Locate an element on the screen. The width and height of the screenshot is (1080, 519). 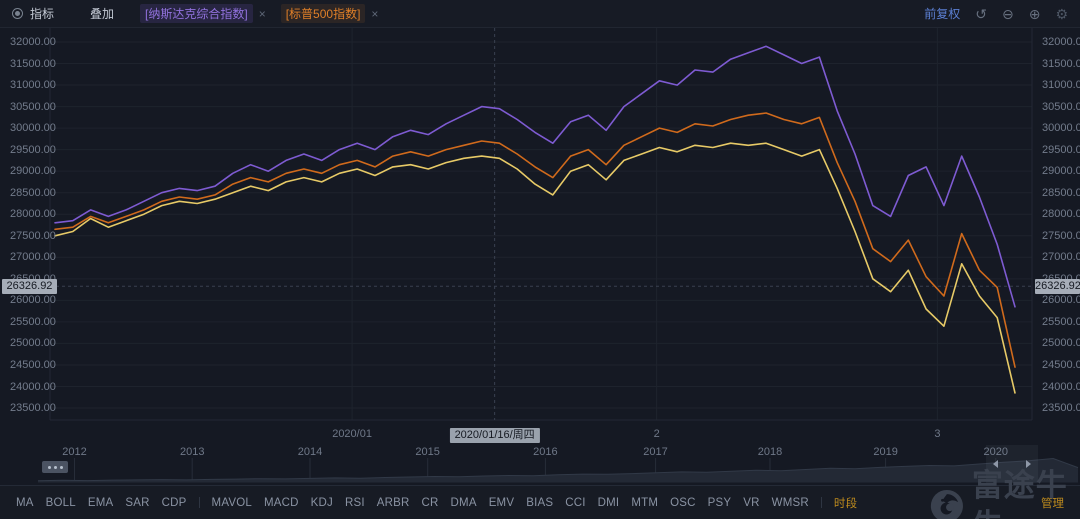
indicator-KDJ: KDJ is located at coordinates (321, 502).